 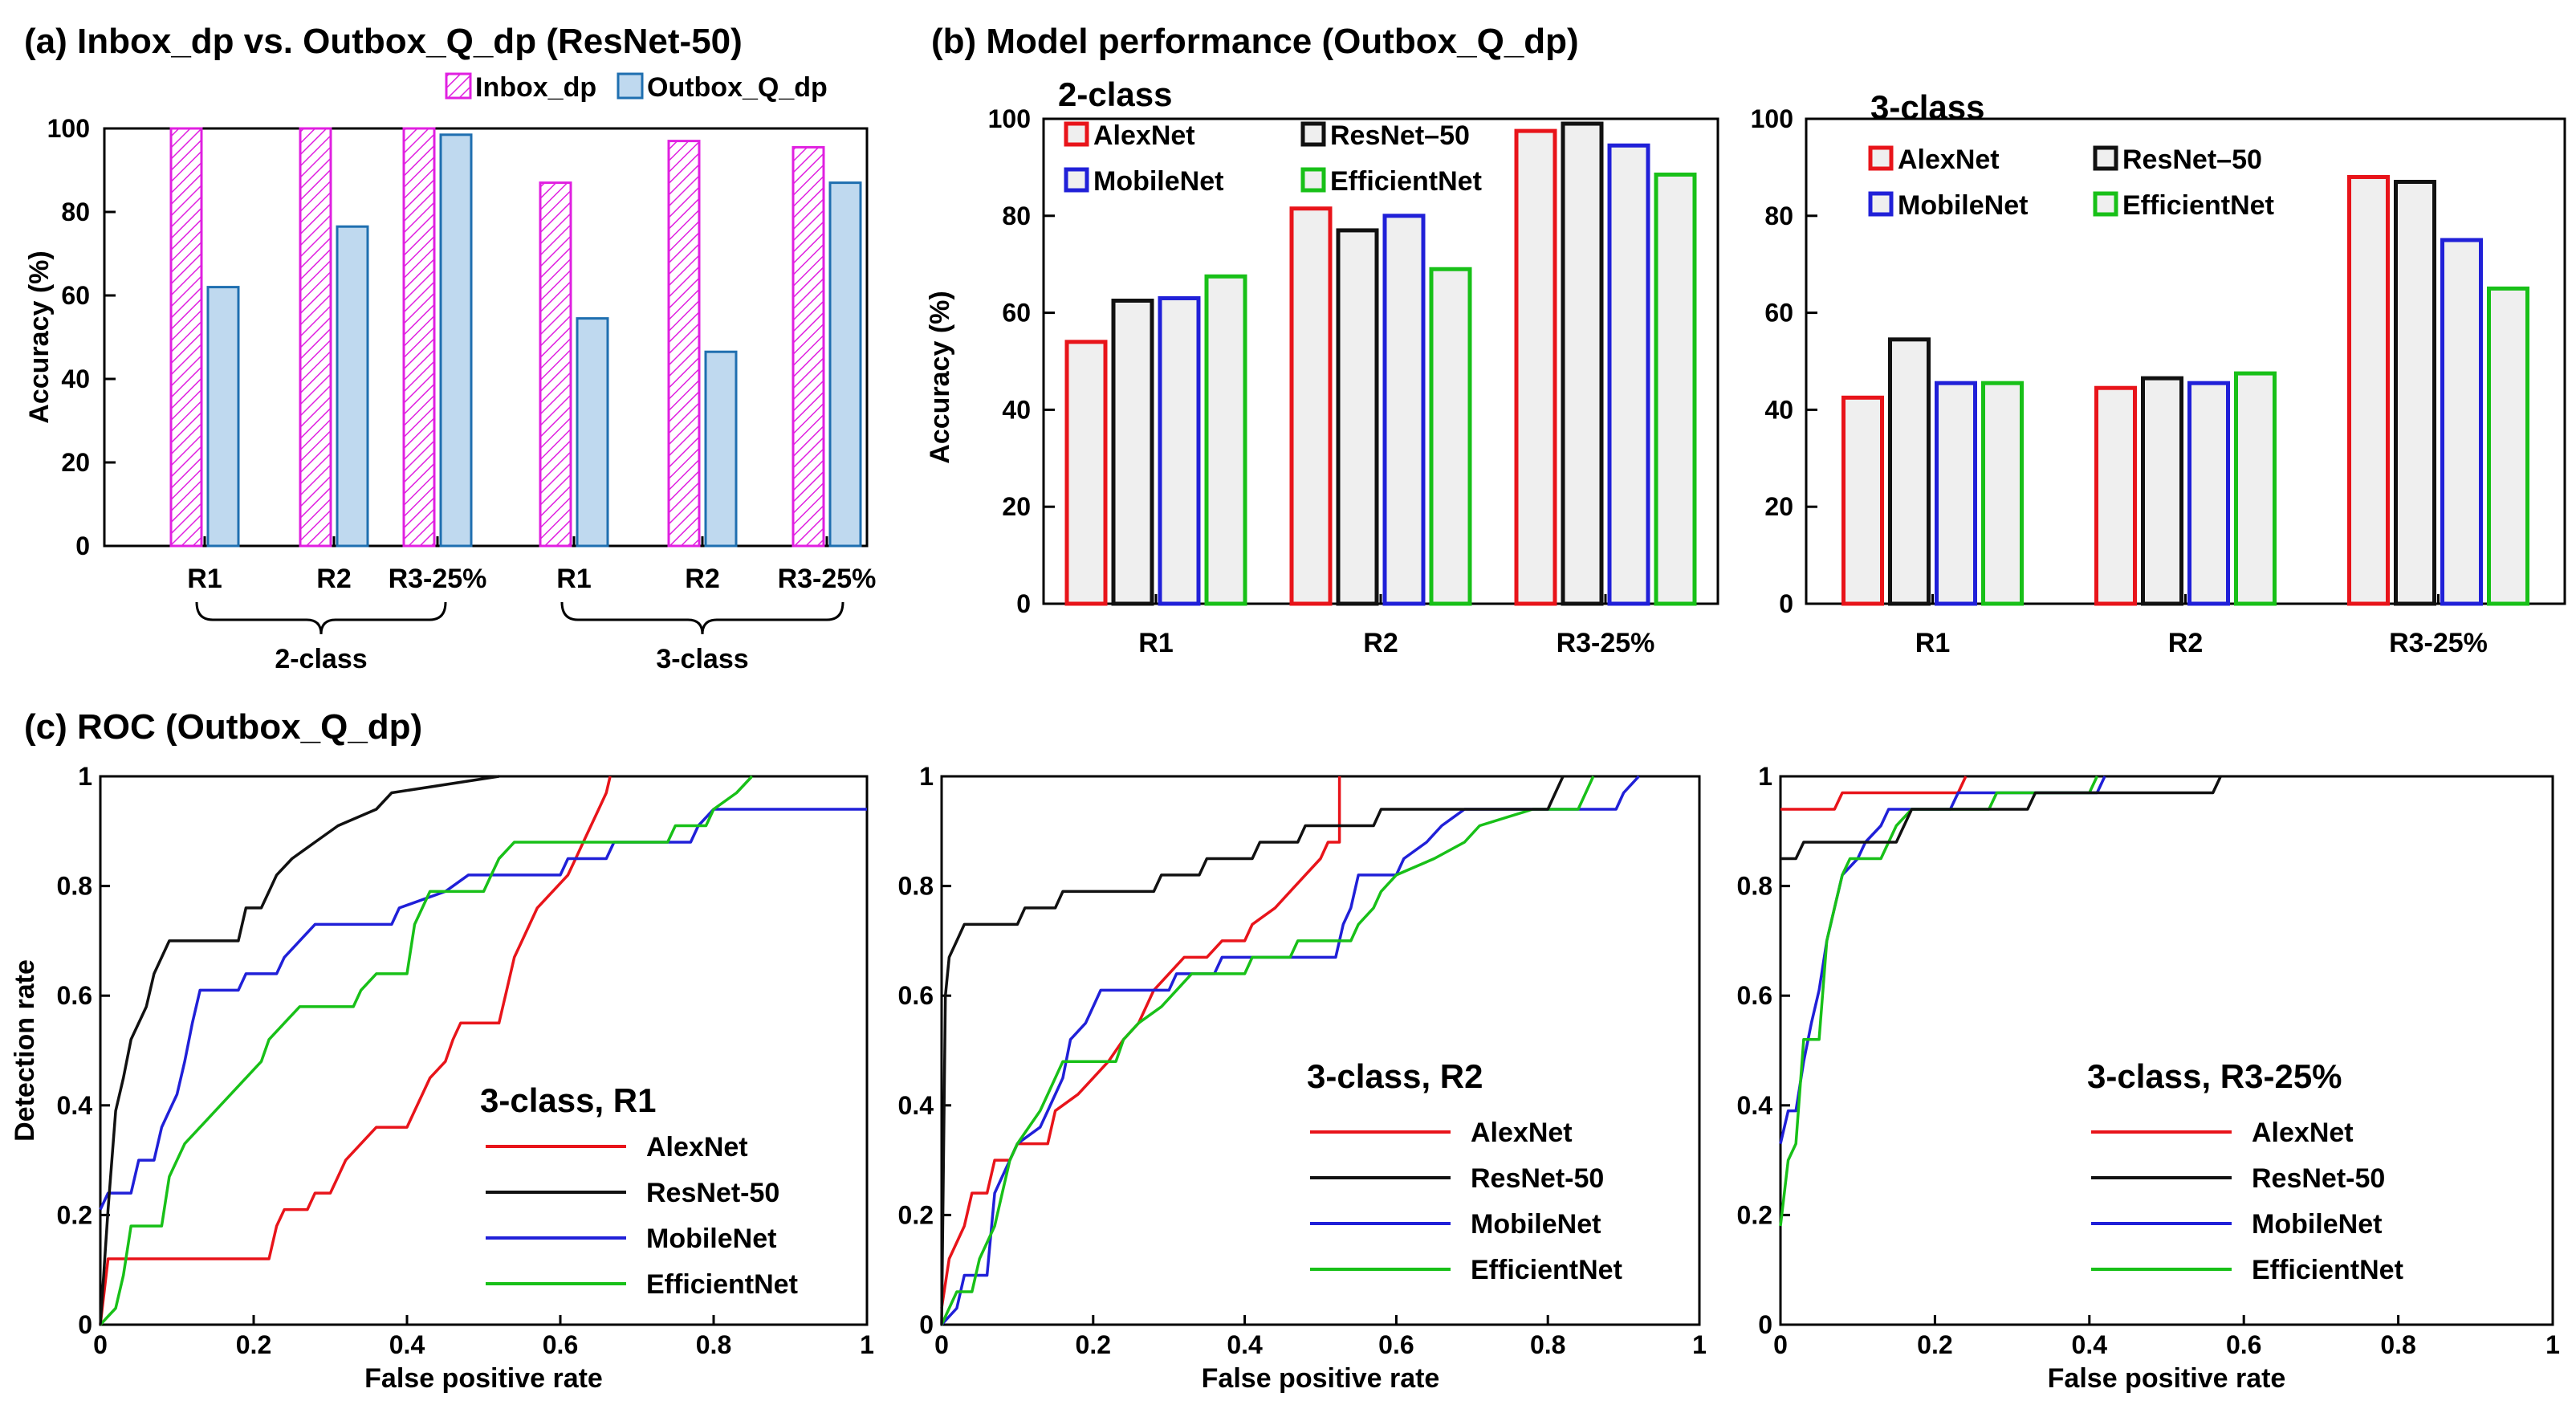 What do you see at coordinates (75, 462) in the screenshot?
I see `y-tick-label-1: 20` at bounding box center [75, 462].